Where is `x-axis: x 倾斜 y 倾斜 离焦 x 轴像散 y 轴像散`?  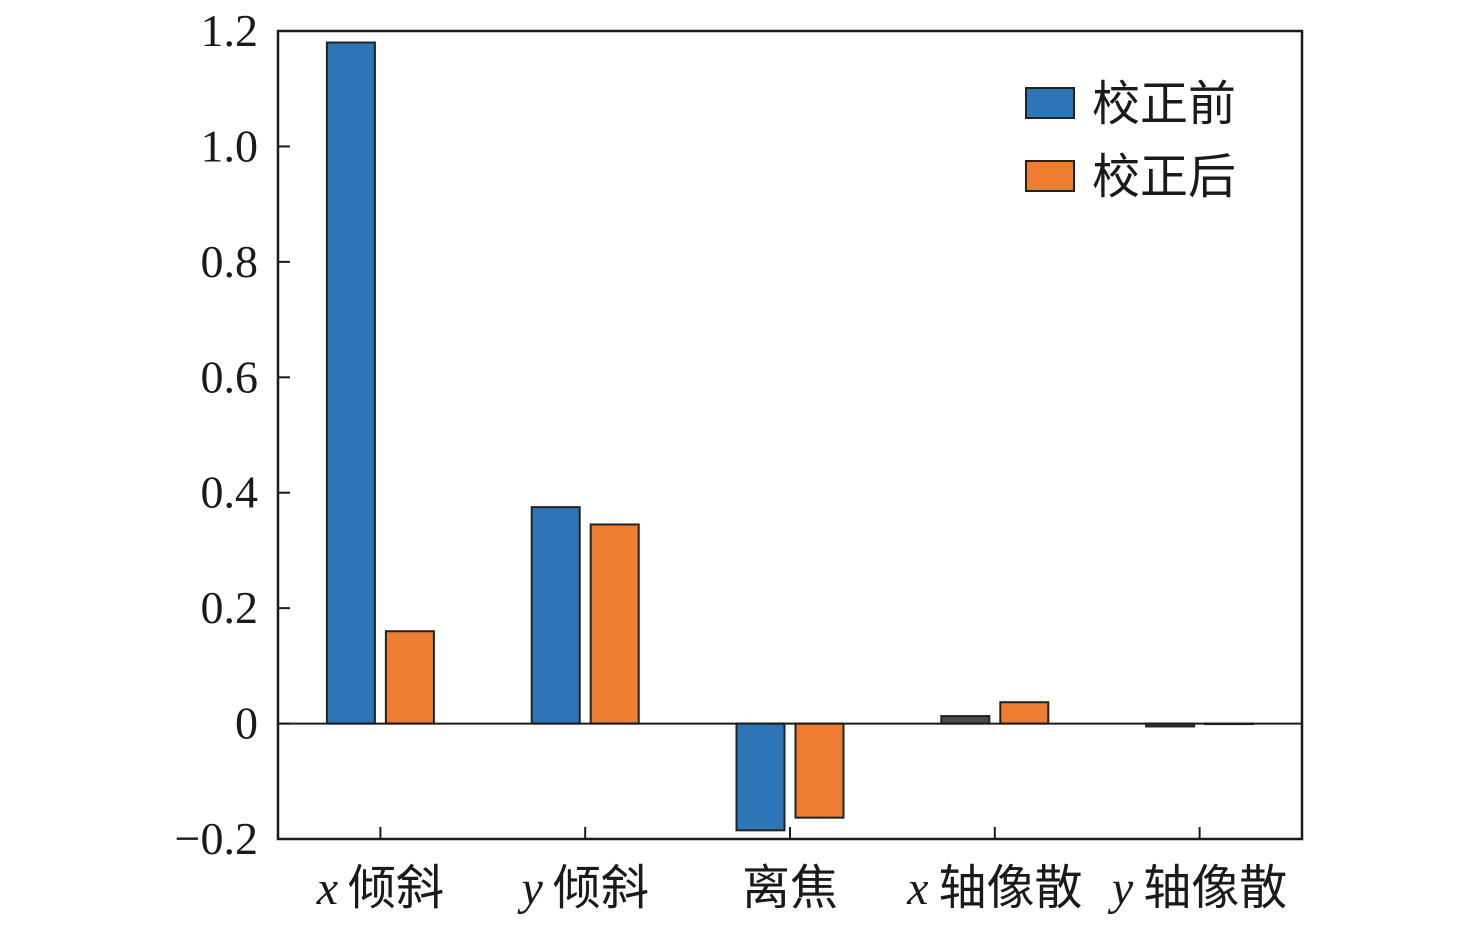 x-axis: x 倾斜 y 倾斜 离焦 x 轴像散 y 轴像散 is located at coordinates (801, 871).